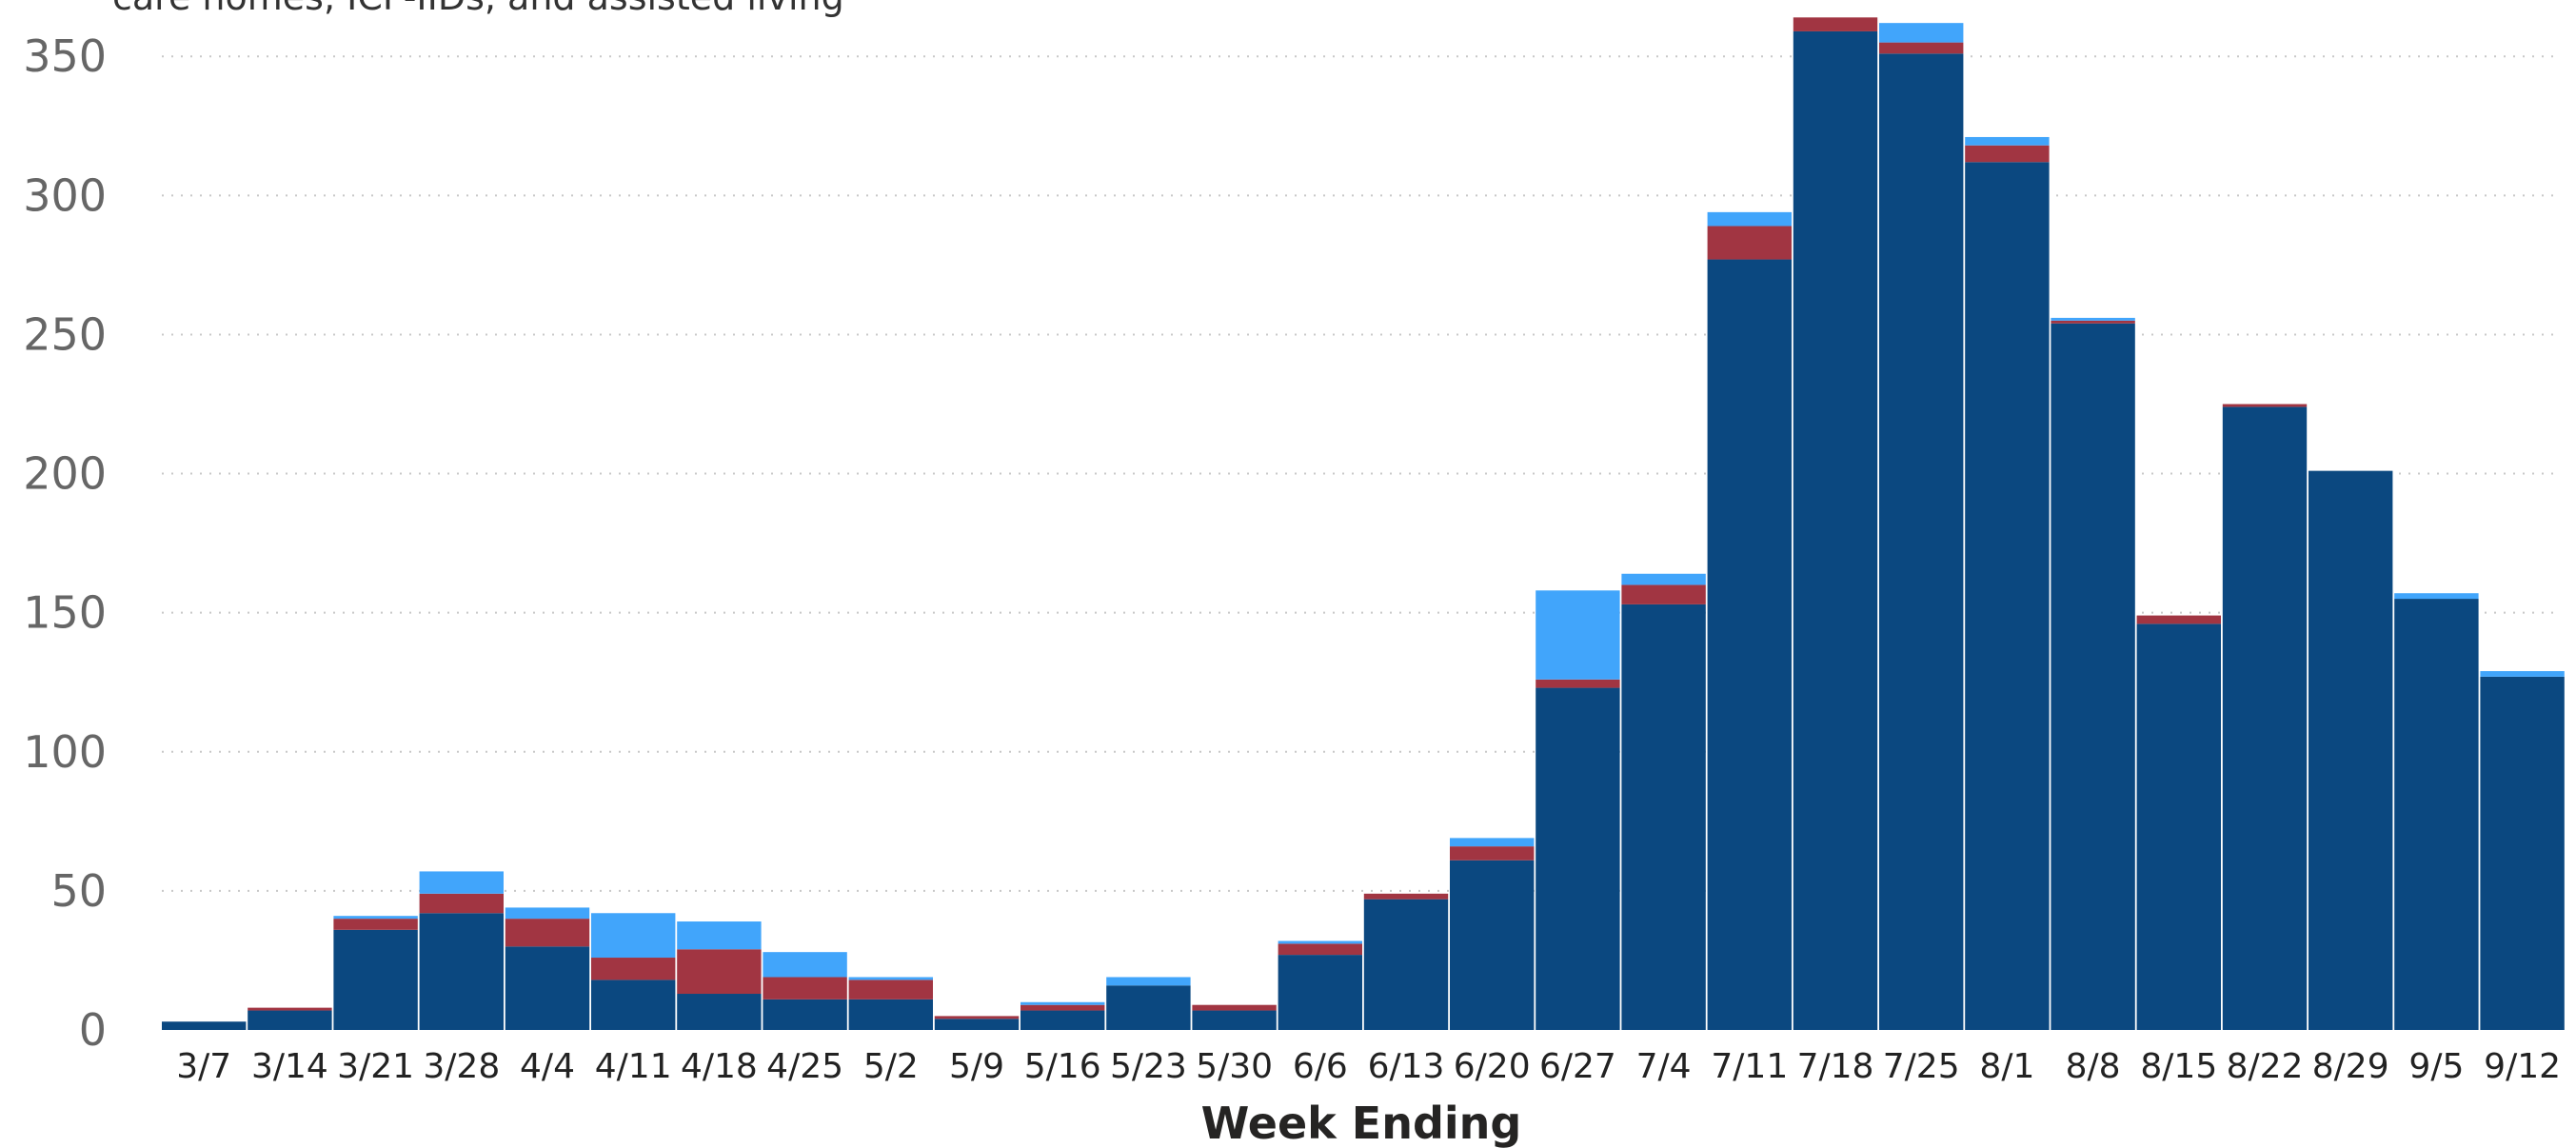 This screenshot has height=1148, width=2576. What do you see at coordinates (1663, 594) in the screenshot?
I see `bar-segment-7-4-s1` at bounding box center [1663, 594].